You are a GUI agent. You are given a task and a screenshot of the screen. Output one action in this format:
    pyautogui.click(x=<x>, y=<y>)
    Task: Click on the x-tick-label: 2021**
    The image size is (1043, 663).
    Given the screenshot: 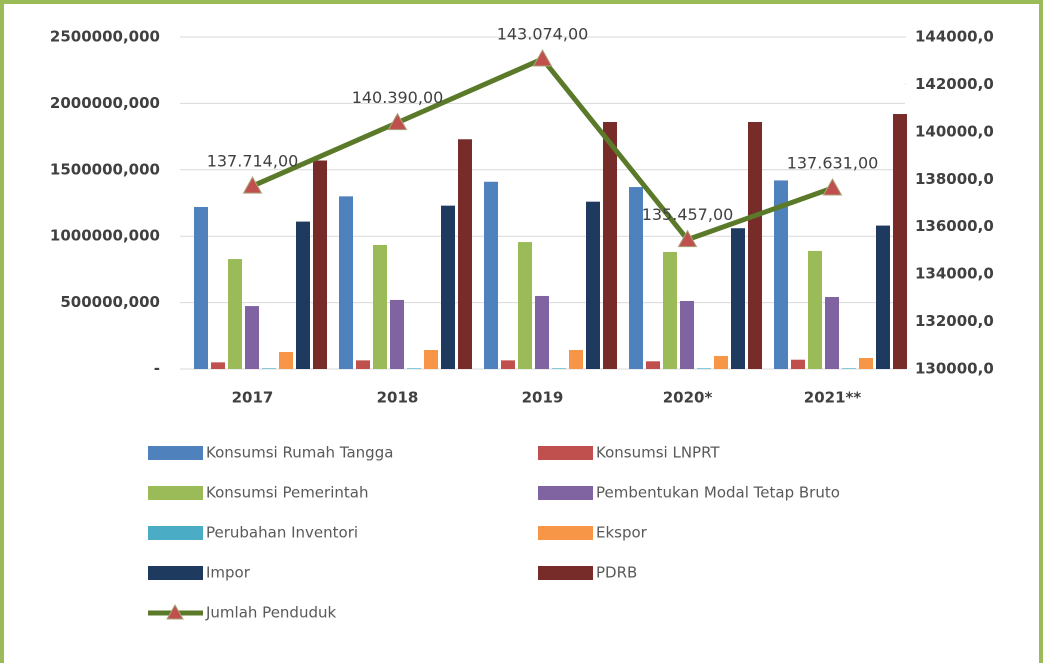 What is the action you would take?
    pyautogui.click(x=833, y=398)
    